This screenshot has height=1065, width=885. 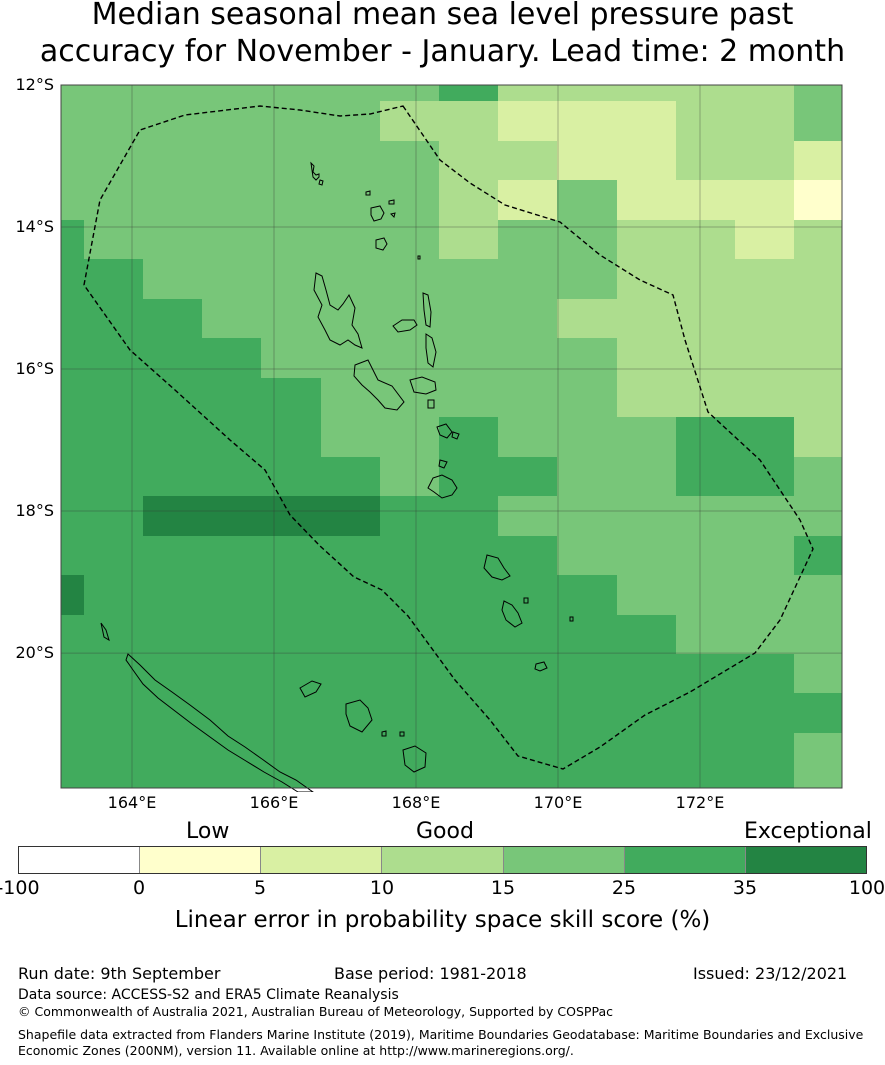 What do you see at coordinates (260, 888) in the screenshot?
I see `colorbar-tick: 5` at bounding box center [260, 888].